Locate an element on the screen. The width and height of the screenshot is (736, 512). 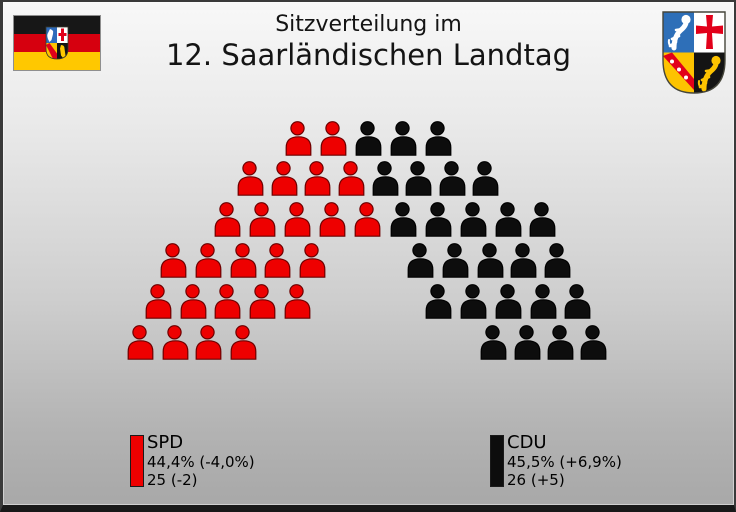
cdu-label: CDU is located at coordinates (527, 442).